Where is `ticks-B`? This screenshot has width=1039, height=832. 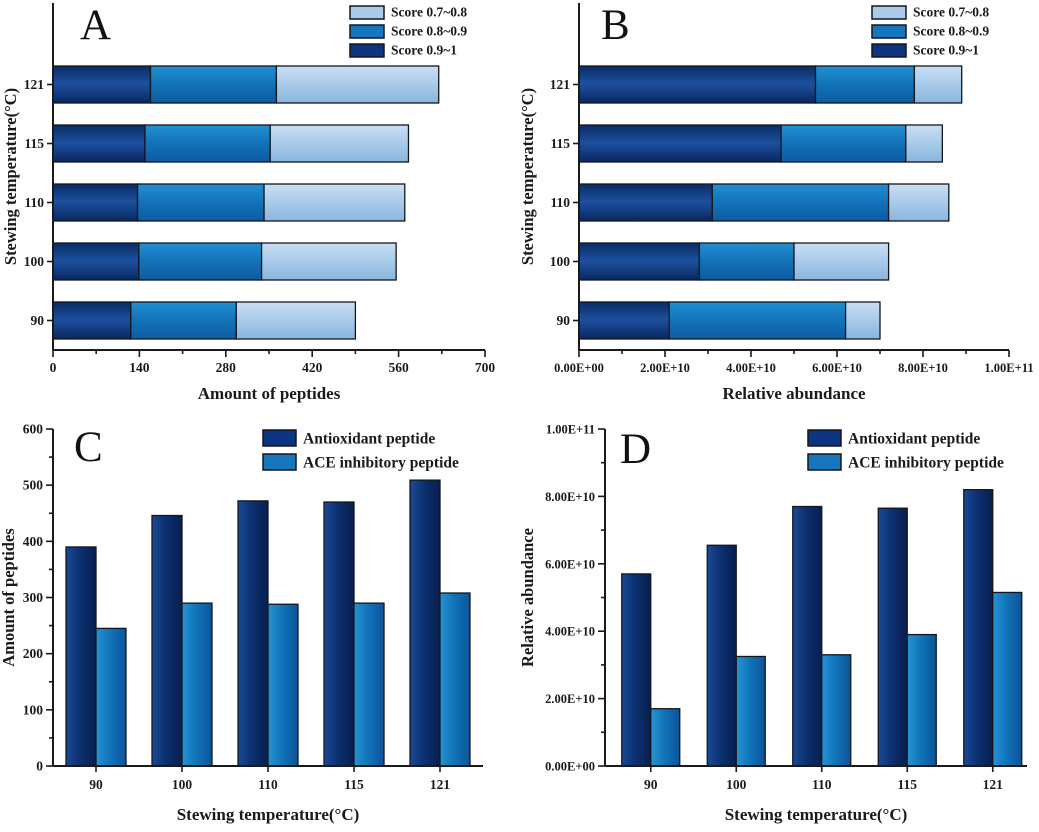 ticks-B is located at coordinates (791, 220).